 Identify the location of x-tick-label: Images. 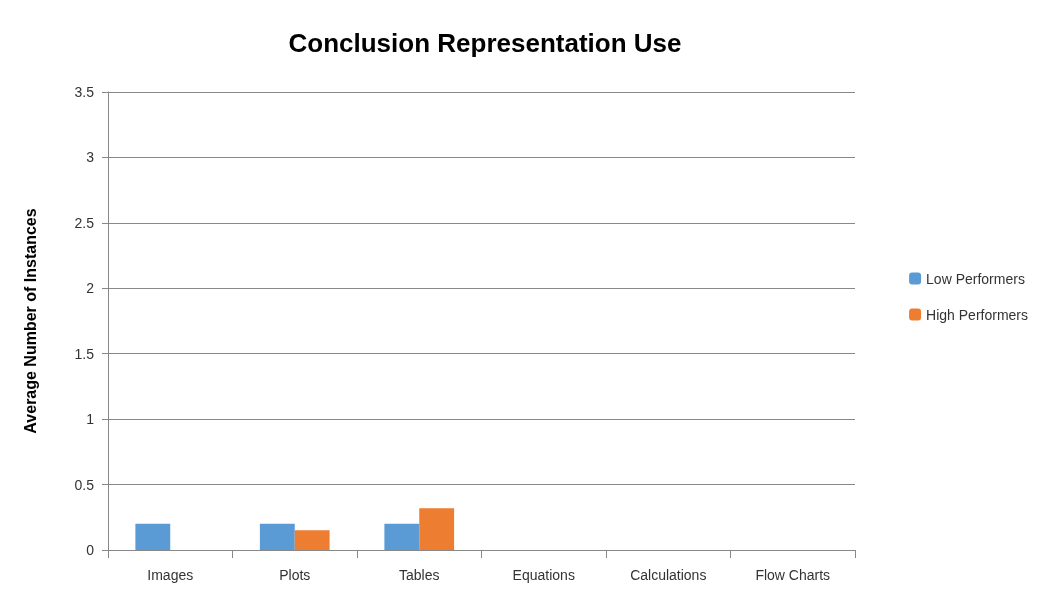
(170, 575).